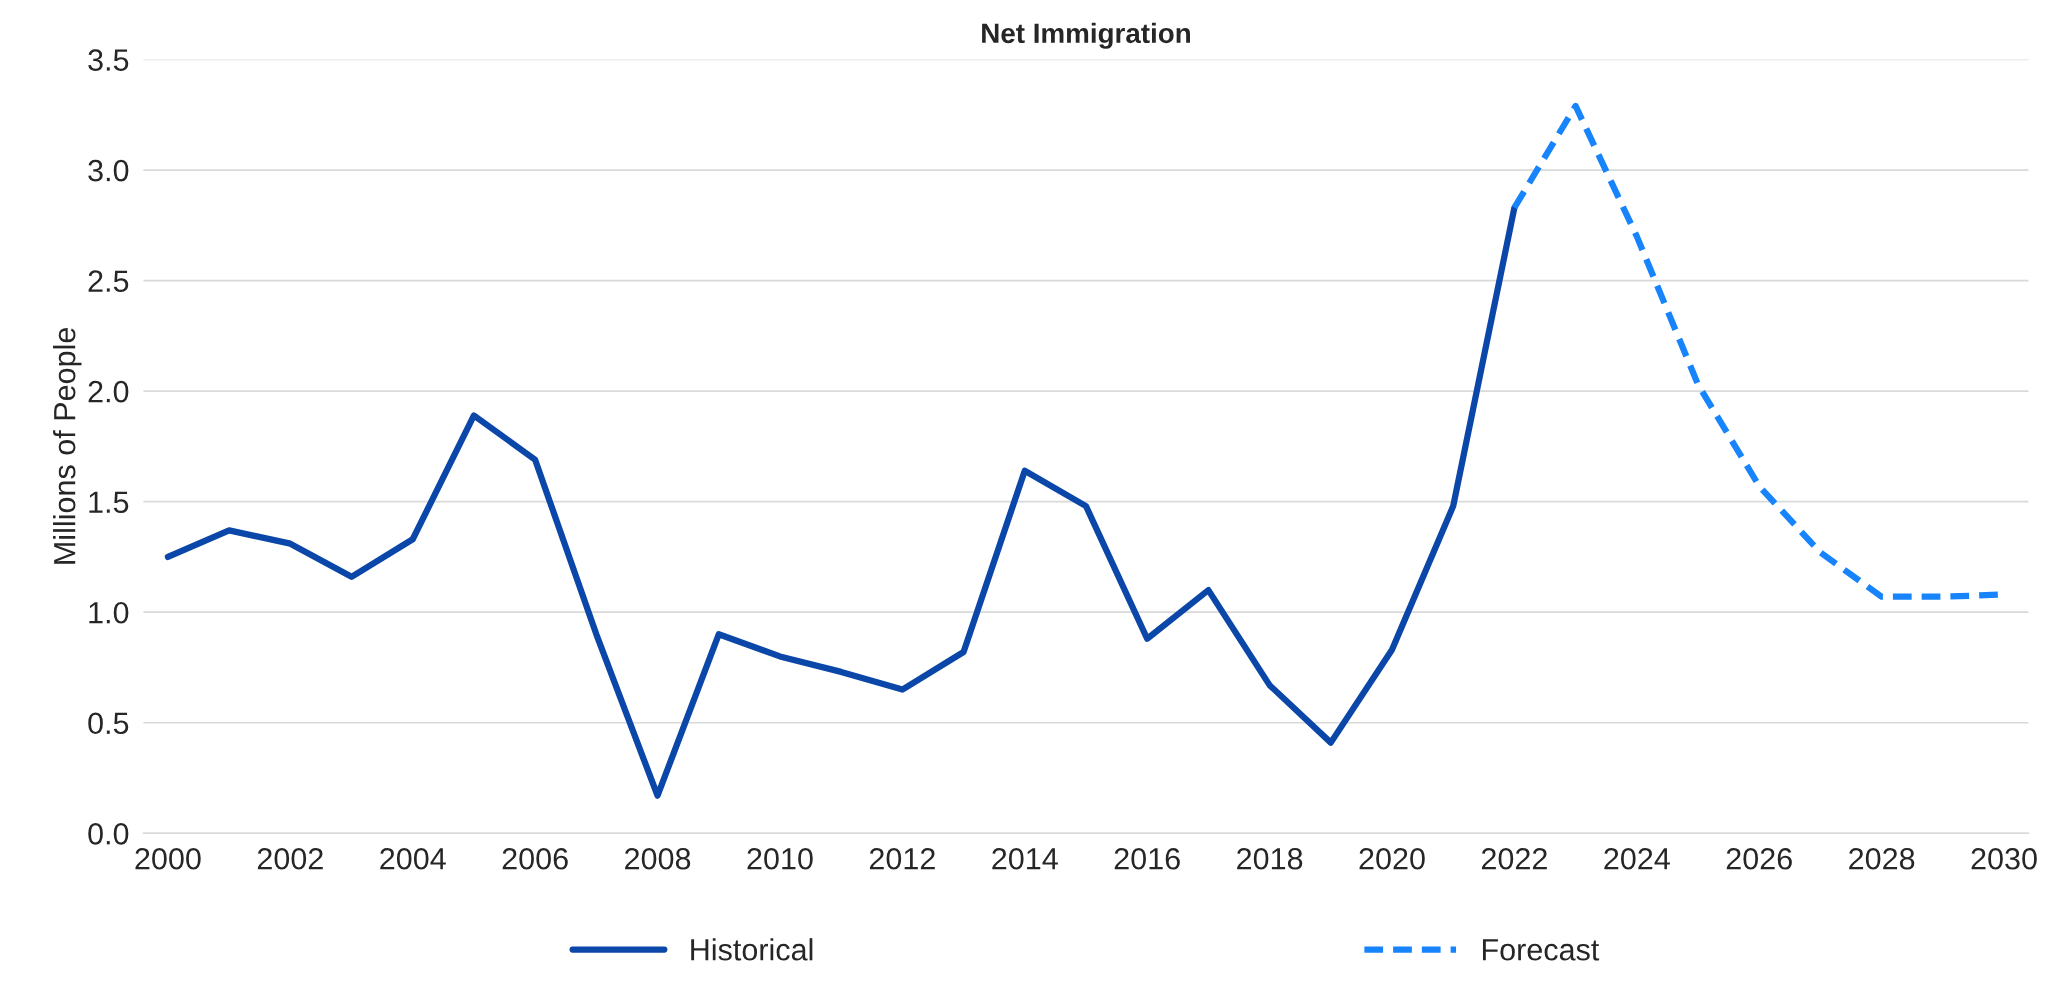 The image size is (2049, 992). I want to click on x-tick-label: 2020, so click(1392, 858).